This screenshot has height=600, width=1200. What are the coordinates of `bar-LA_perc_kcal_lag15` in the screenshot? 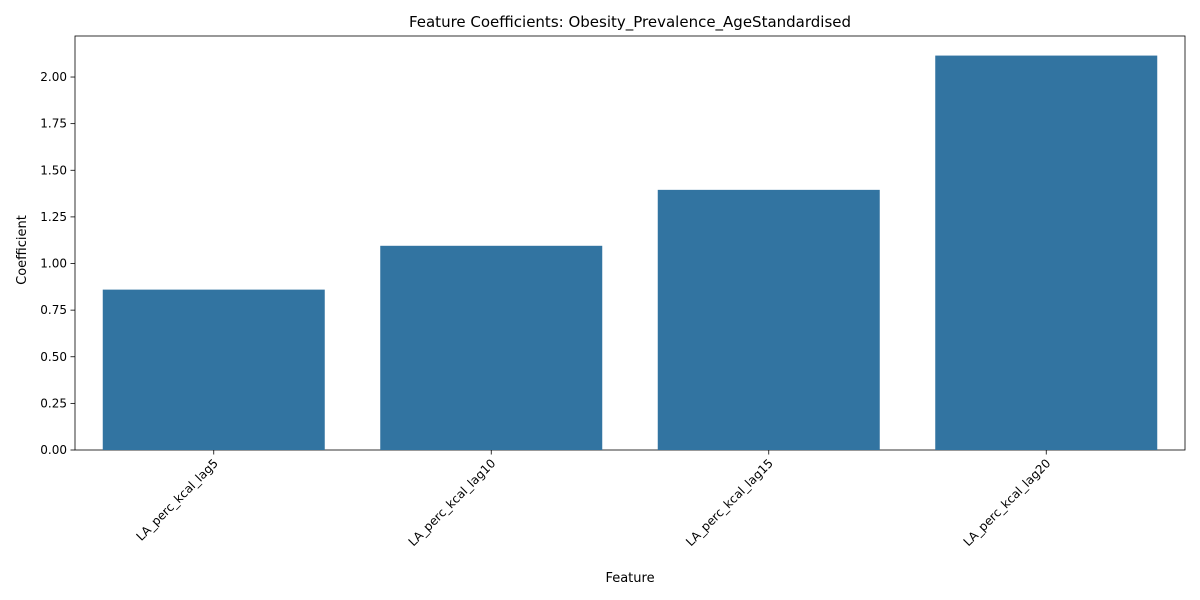 It's located at (768, 319).